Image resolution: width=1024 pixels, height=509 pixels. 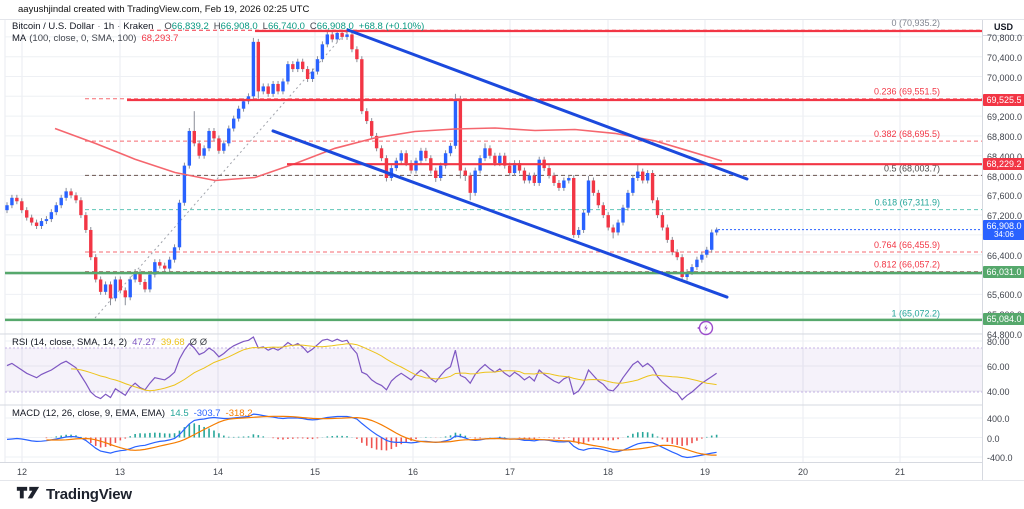 I want to click on time-axis-label: 19, so click(x=705, y=472).